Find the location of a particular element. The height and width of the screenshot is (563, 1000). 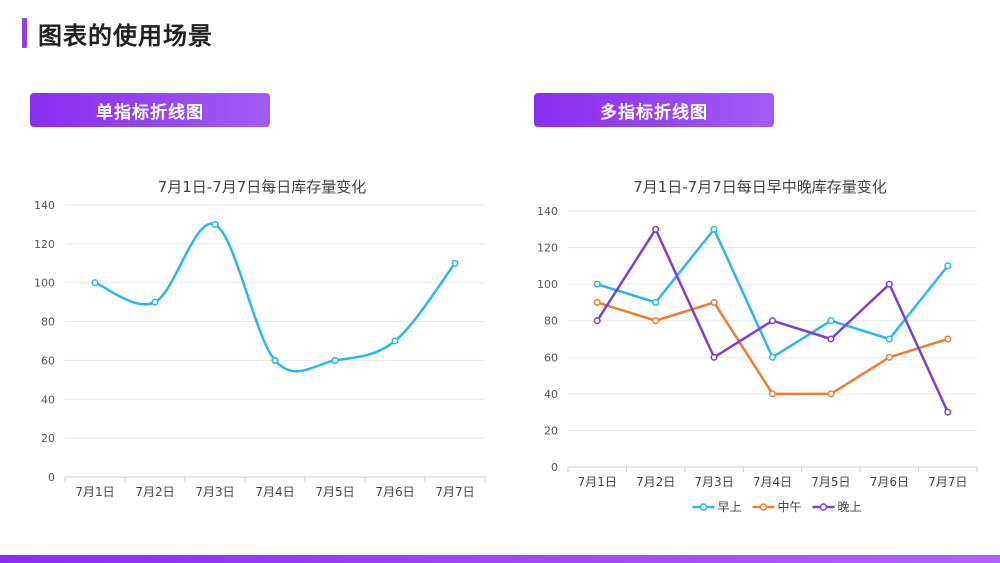

single-y-tick-label: 0 is located at coordinates (51, 477).